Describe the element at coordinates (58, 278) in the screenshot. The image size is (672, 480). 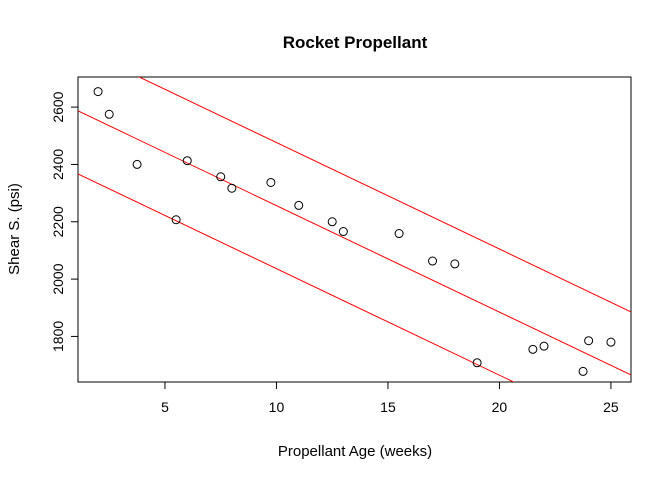
I see `y-tick-label: 2000` at that location.